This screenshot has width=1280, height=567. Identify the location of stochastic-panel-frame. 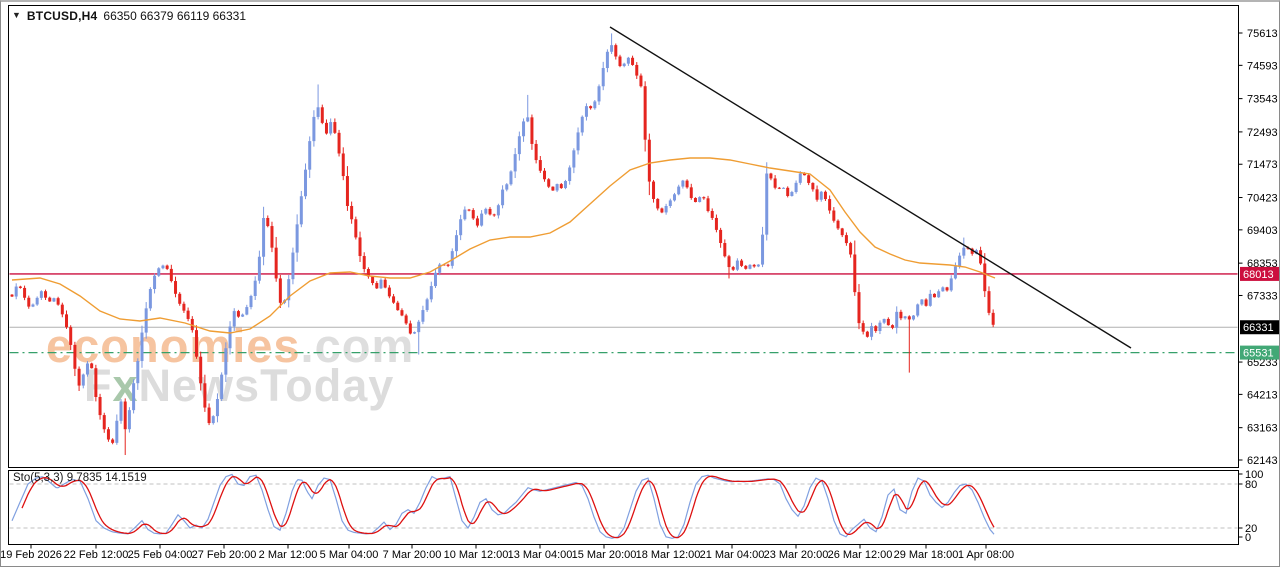
(623, 507).